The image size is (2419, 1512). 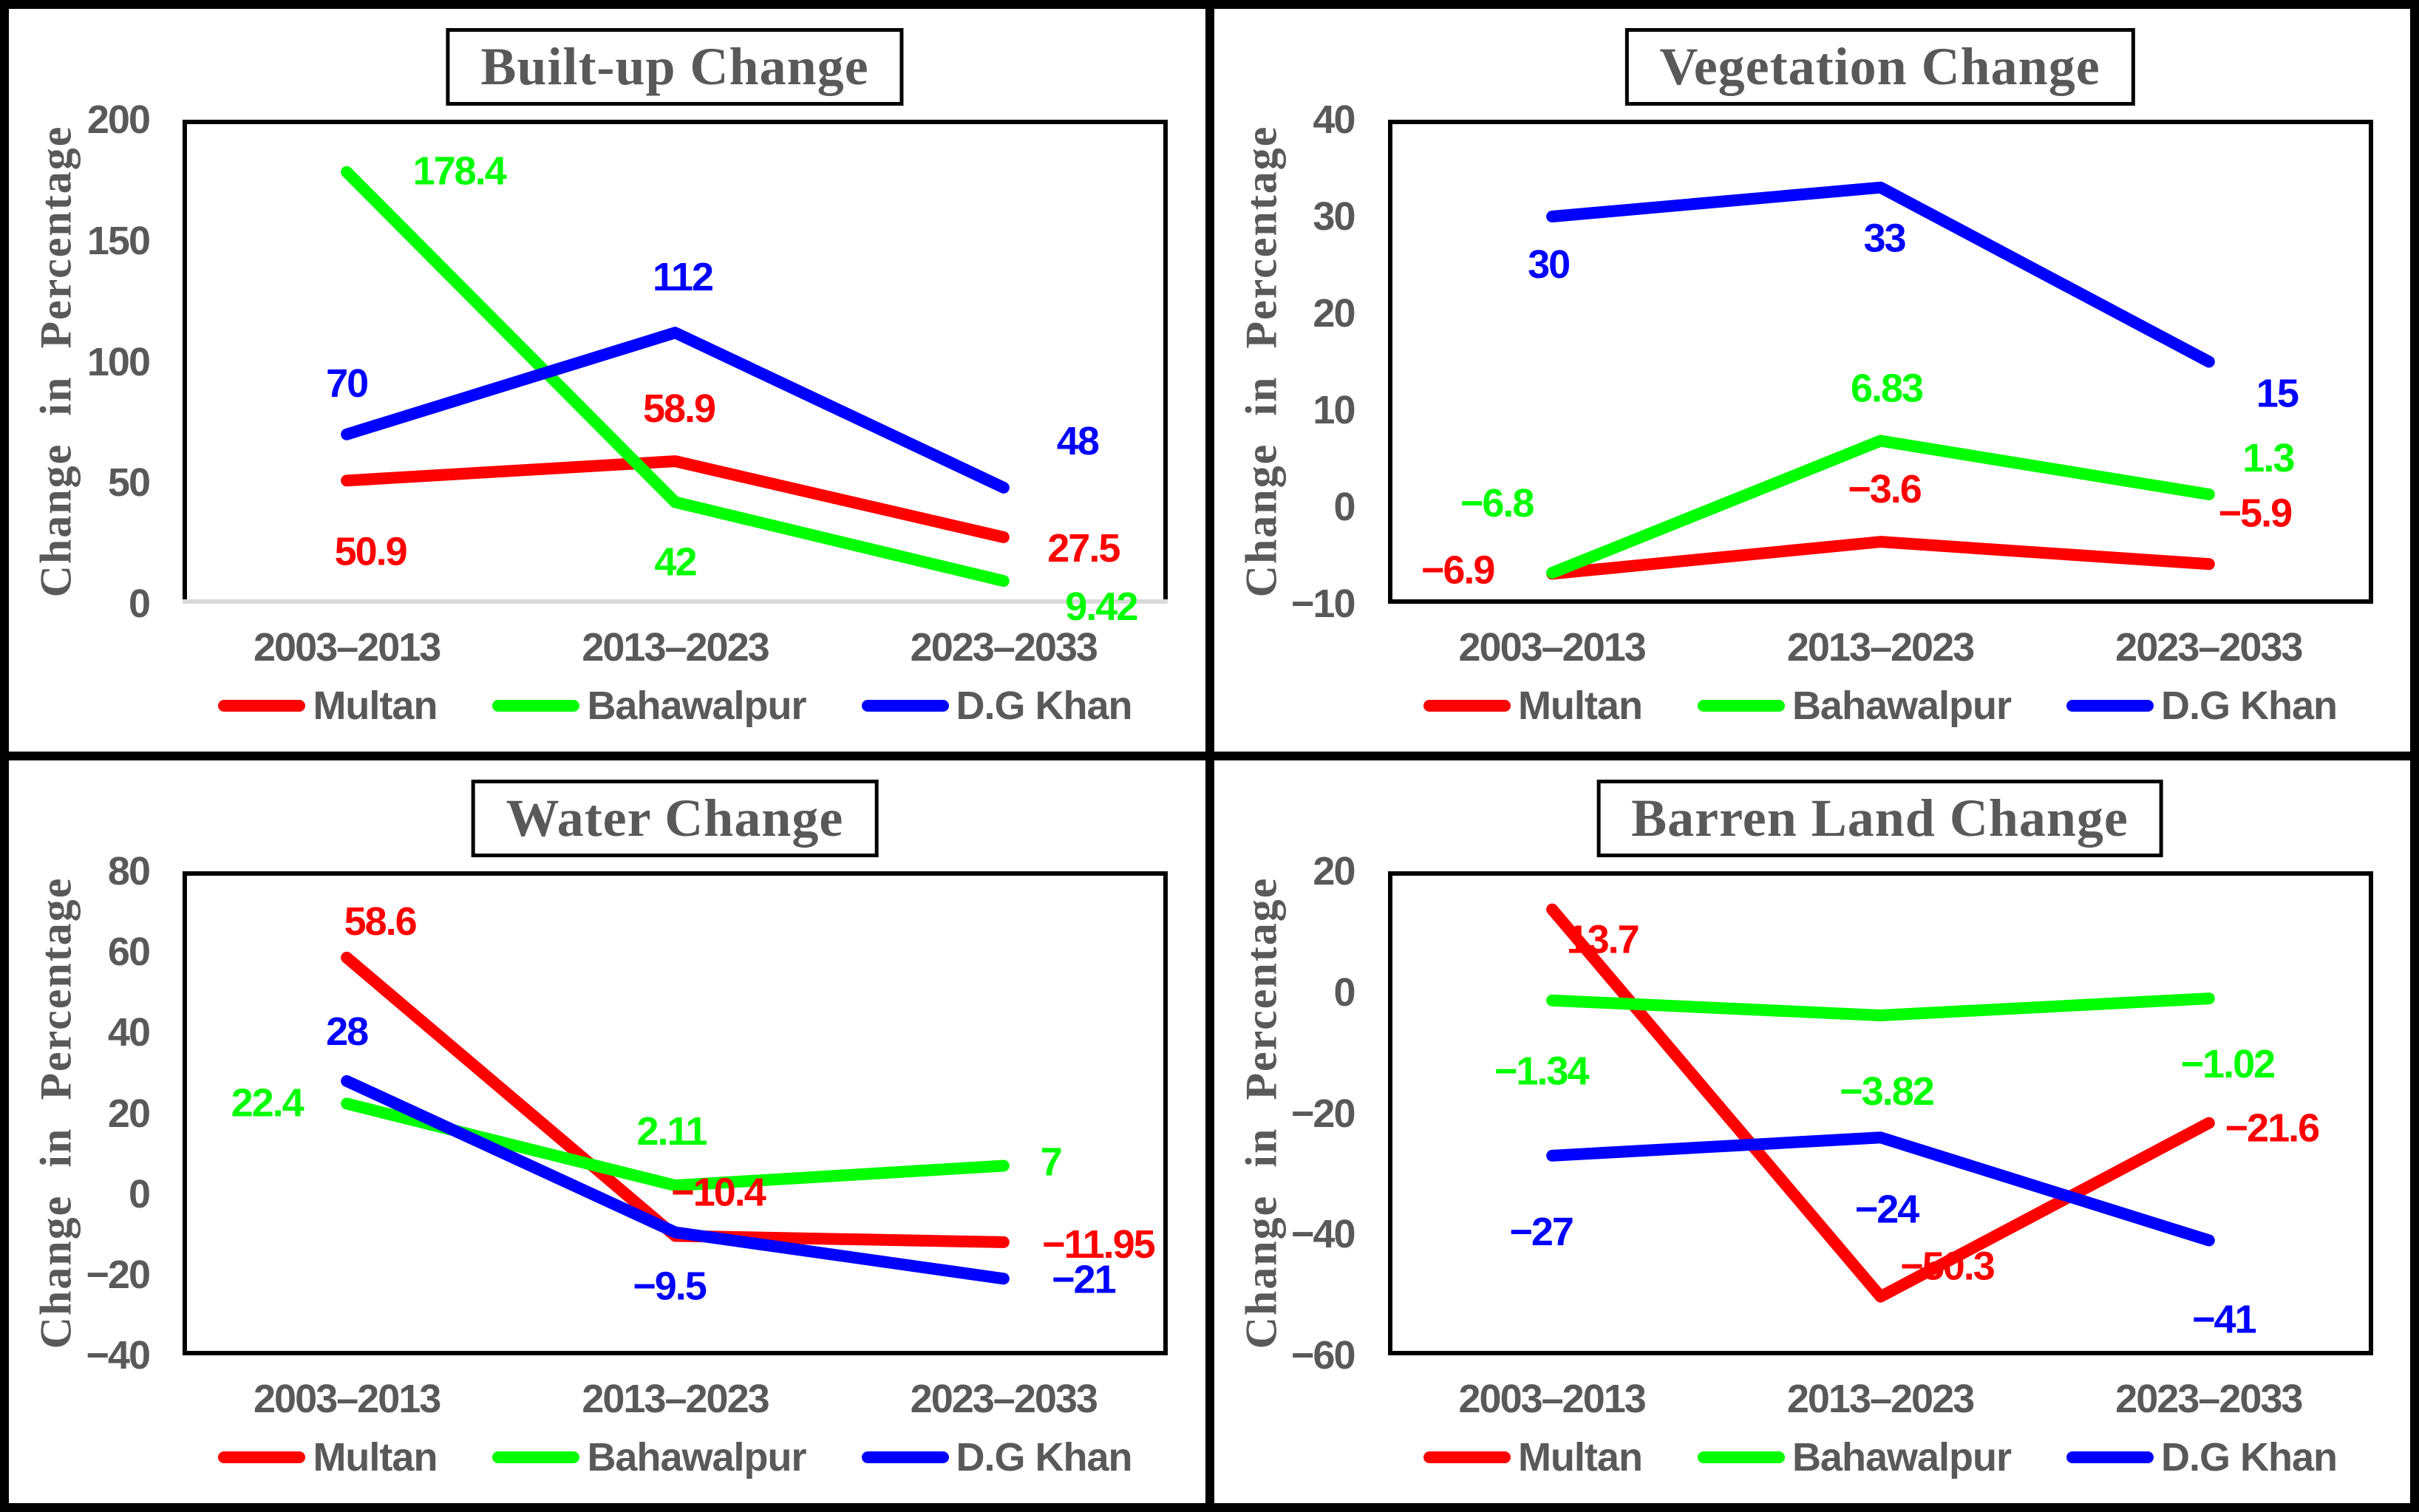 What do you see at coordinates (2255, 513) in the screenshot?
I see `data-label-multan: −5.9` at bounding box center [2255, 513].